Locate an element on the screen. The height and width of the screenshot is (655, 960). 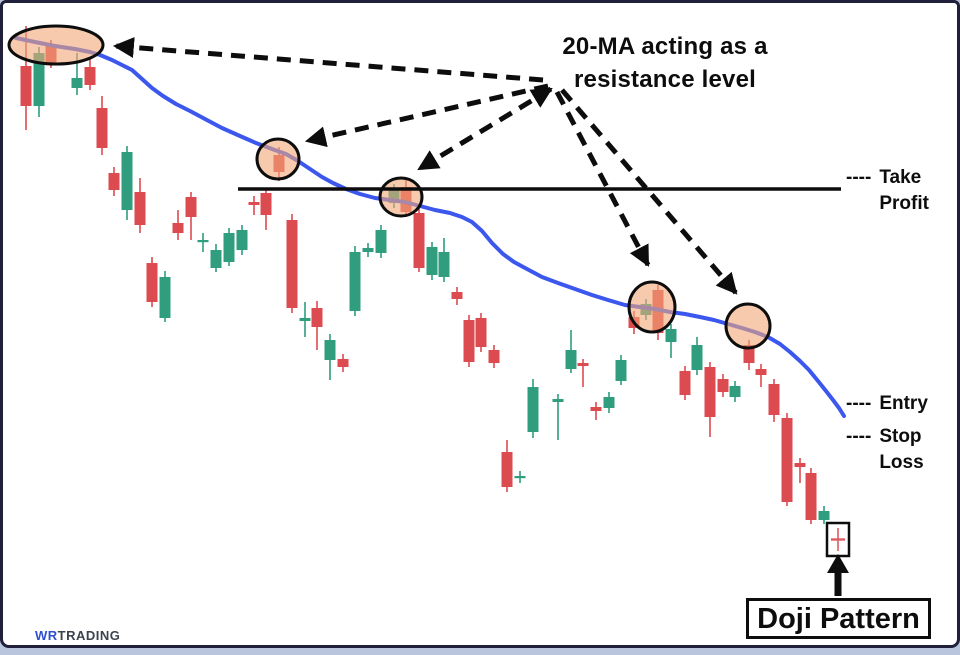
entry-text: Entry is located at coordinates (903, 403).